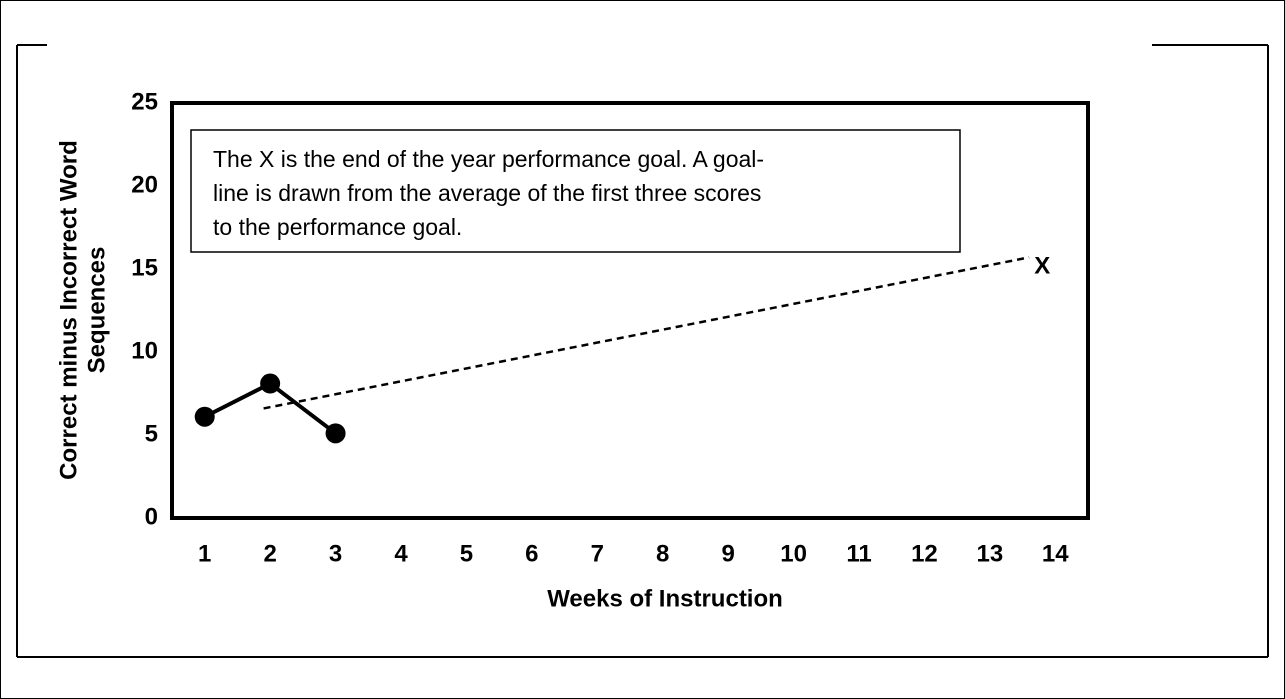 The height and width of the screenshot is (699, 1285). I want to click on x-tick-label: 14, so click(1055, 553).